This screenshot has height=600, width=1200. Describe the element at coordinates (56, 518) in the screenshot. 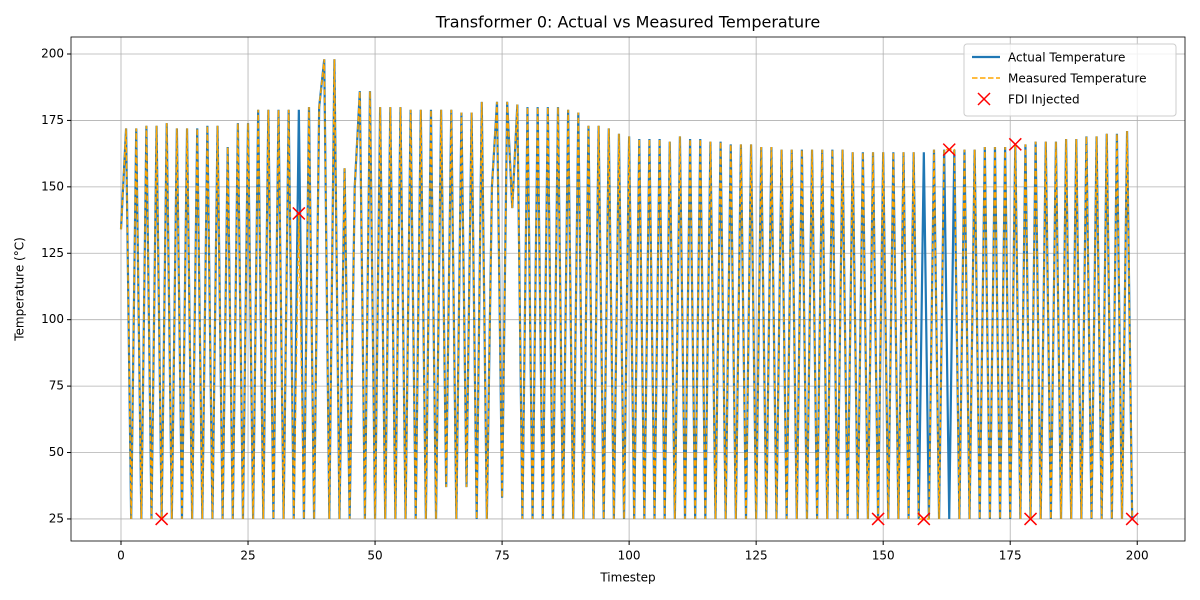

I see `y-tick-label: 25` at that location.